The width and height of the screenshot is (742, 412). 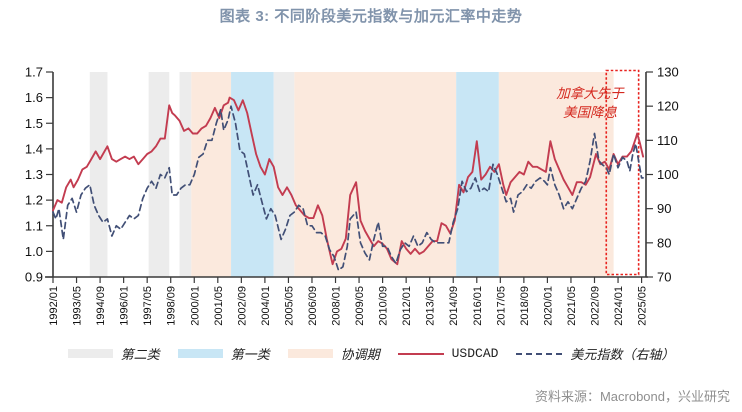 What do you see at coordinates (664, 242) in the screenshot?
I see `right-axis-tick-label: 80` at bounding box center [664, 242].